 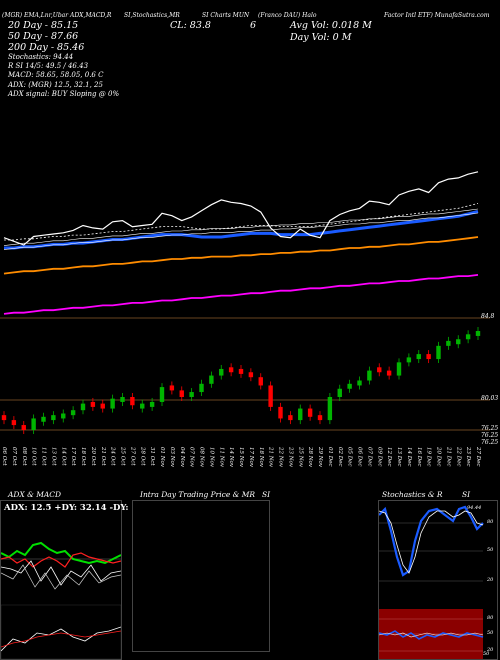 What do you see at coordinates (290, 457) in the screenshot?
I see `date-tick: 23 Nov` at bounding box center [290, 457].